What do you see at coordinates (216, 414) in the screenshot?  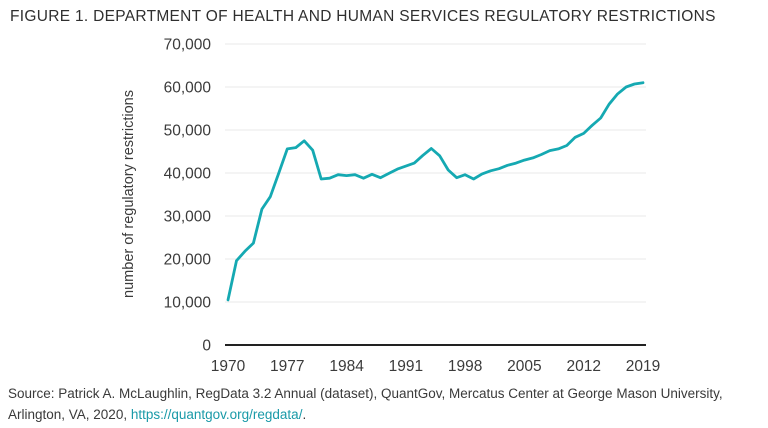 I see `source-link: https://quantgov.org/regdata/` at bounding box center [216, 414].